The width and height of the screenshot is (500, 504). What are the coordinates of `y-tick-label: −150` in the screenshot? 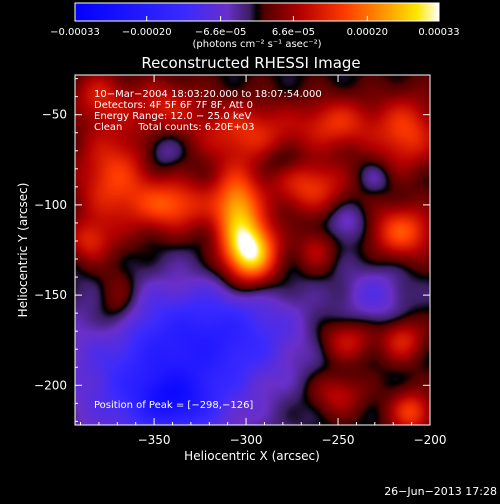 It's located at (50, 295).